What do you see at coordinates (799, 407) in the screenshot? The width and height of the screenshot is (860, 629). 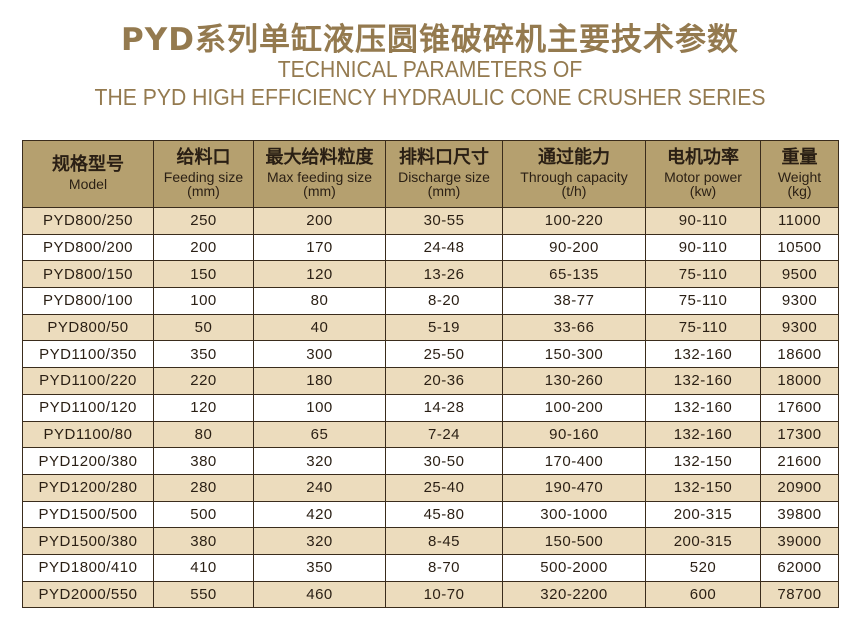 I see `table-cell: 17600` at bounding box center [799, 407].